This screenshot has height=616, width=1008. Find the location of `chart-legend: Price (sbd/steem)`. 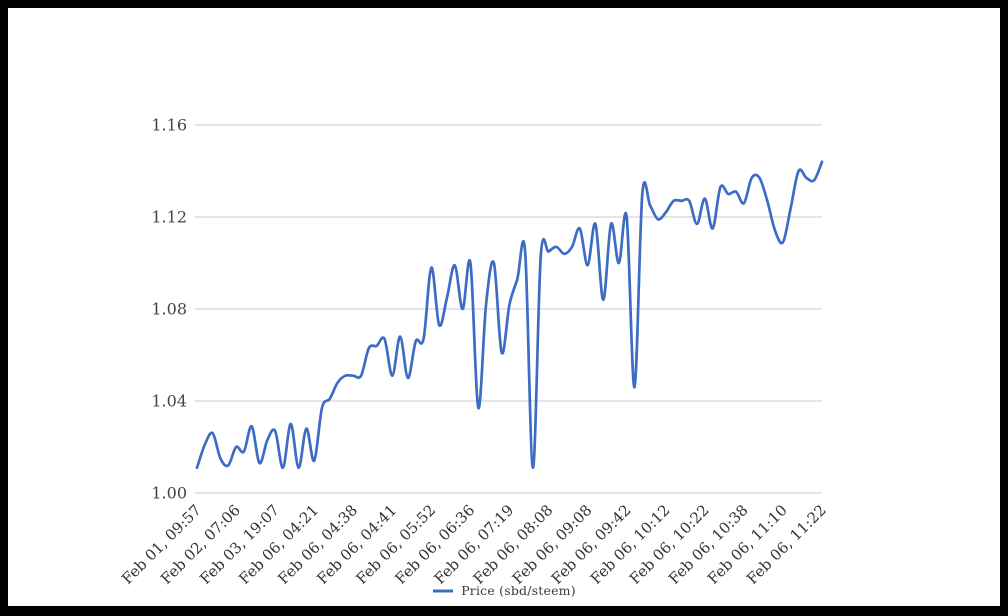

chart-legend: Price (sbd/steem) is located at coordinates (504, 590).